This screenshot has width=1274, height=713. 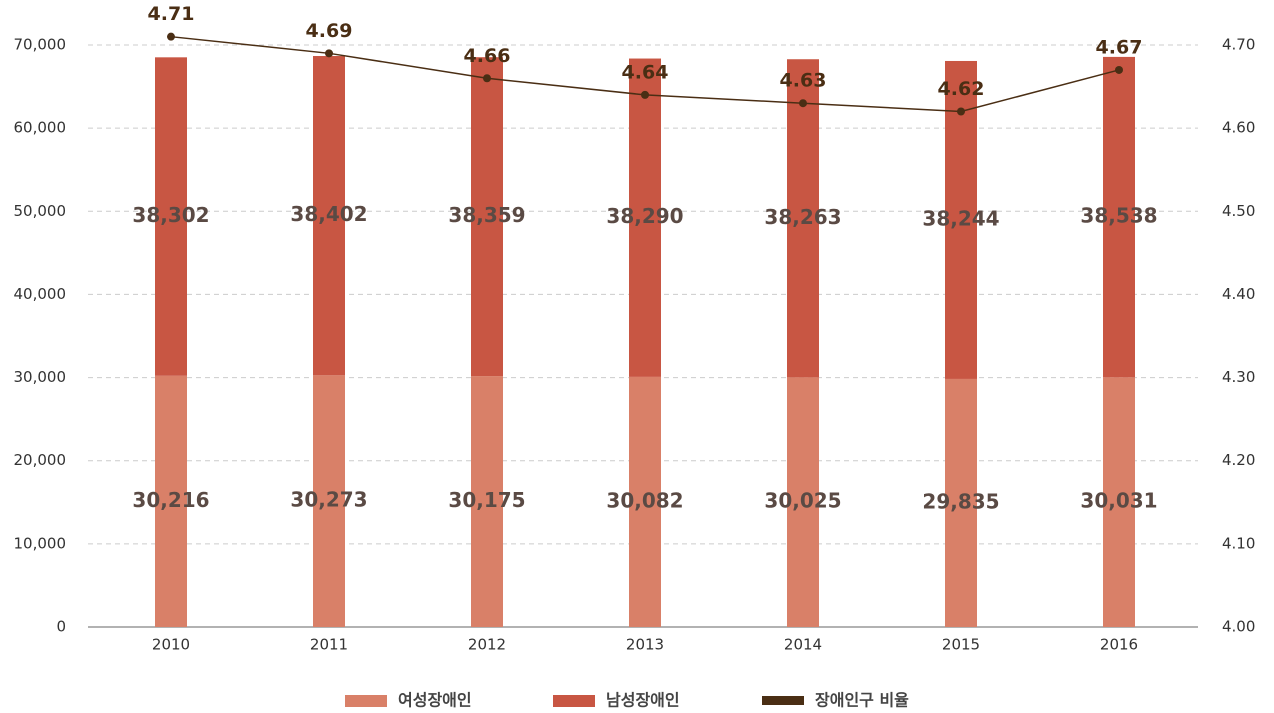 I want to click on y2-tick-label: 4.70, so click(x=1238, y=45).